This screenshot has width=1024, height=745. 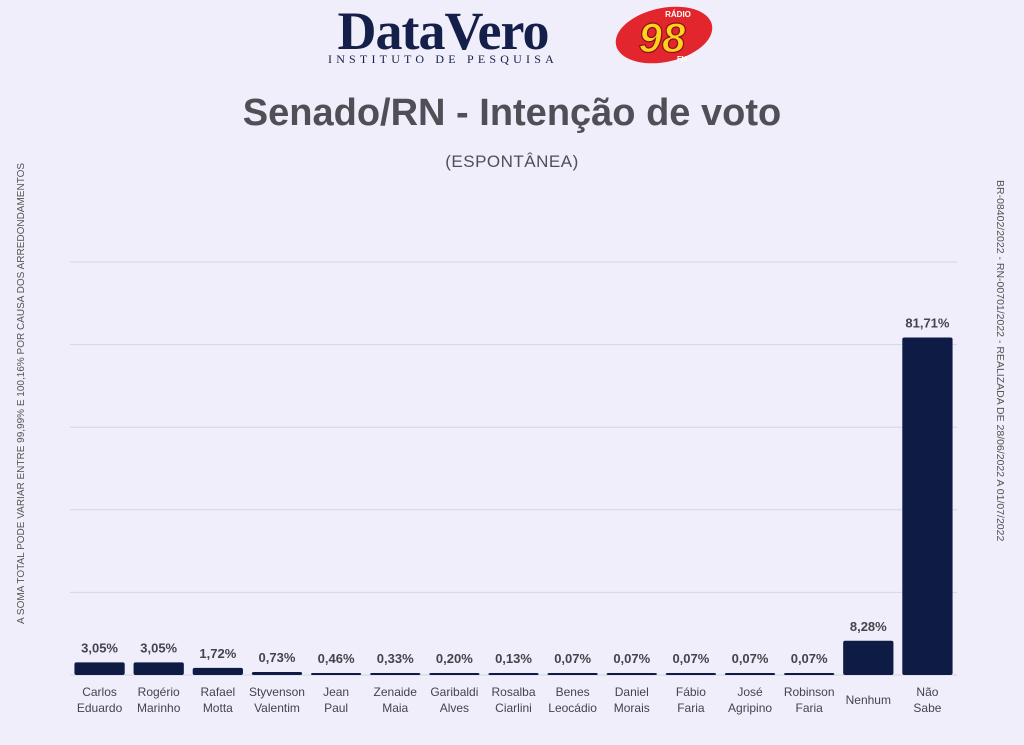 I want to click on category-label: Rosalba, so click(x=513, y=692).